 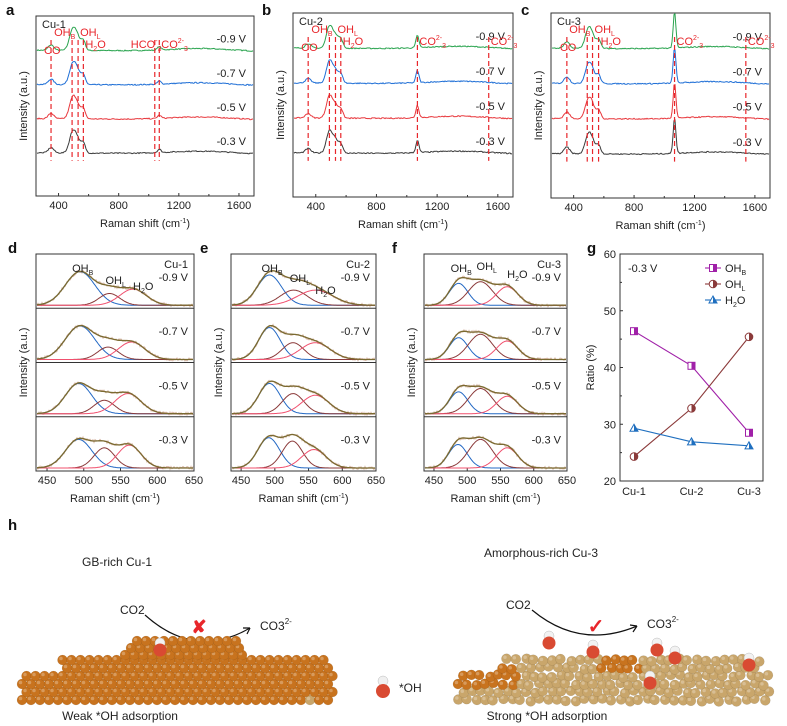 I want to click on fit-component-h2o, so click(x=115, y=404).